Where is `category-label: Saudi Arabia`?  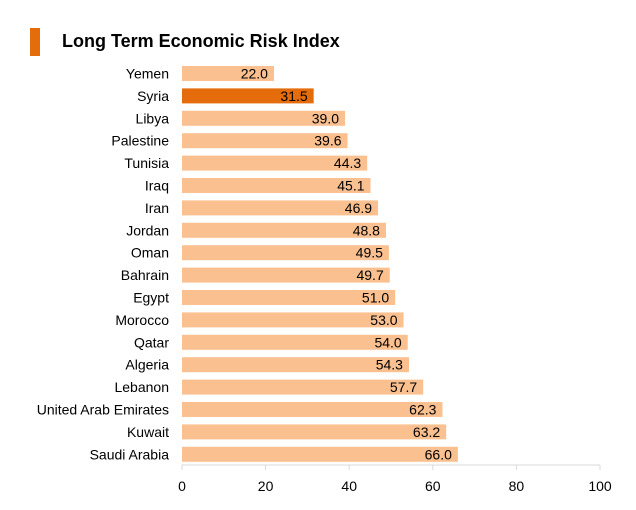 category-label: Saudi Arabia is located at coordinates (130, 454).